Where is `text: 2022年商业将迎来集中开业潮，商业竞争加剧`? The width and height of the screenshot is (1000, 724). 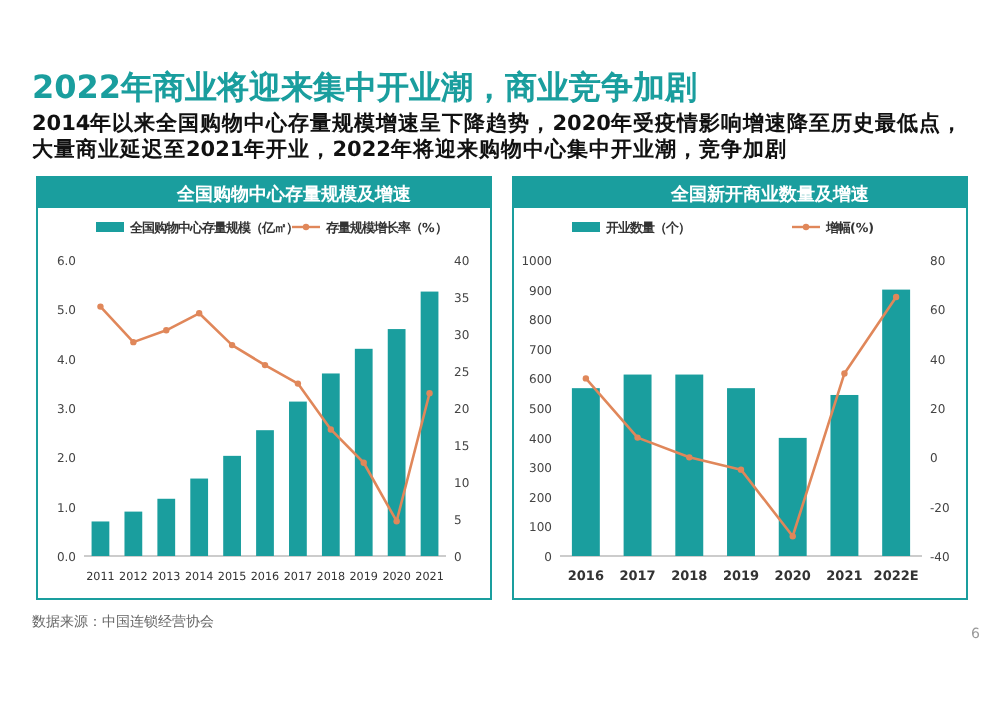 text: 2022年商业将迎来集中开业潮，商业竞争加剧 is located at coordinates (365, 89).